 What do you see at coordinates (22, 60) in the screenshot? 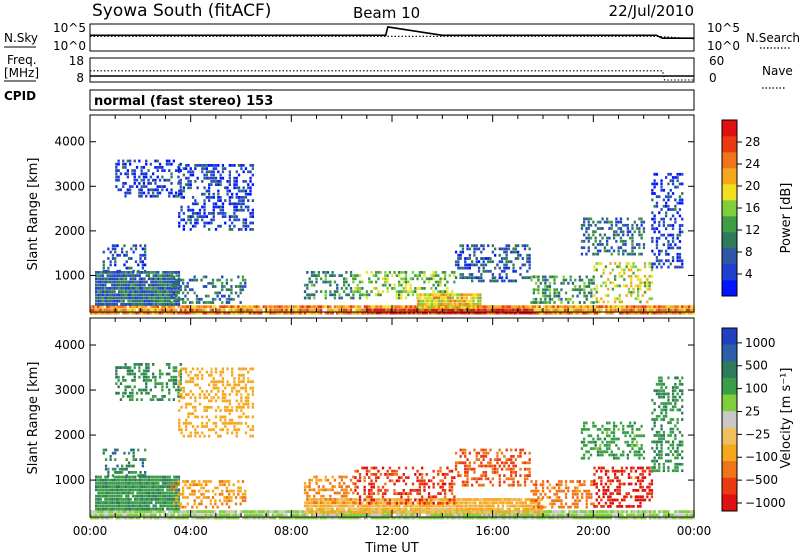
I see `freq-label-line1: Freq.` at bounding box center [22, 60].